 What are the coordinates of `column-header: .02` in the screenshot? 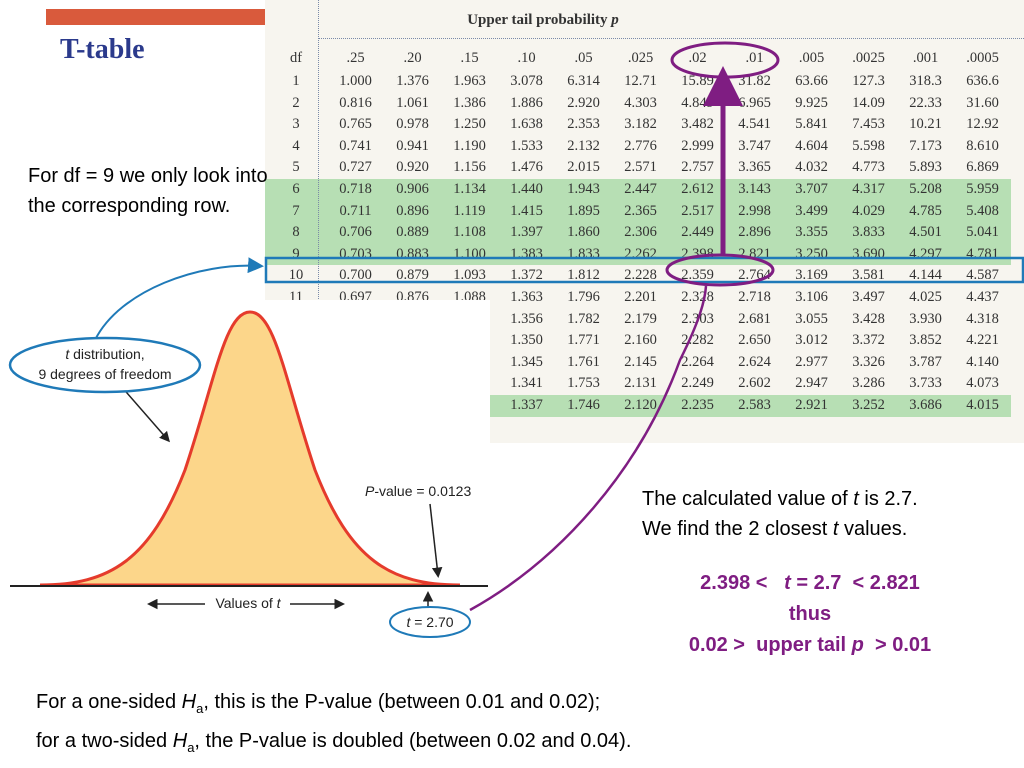 It's located at (697, 58).